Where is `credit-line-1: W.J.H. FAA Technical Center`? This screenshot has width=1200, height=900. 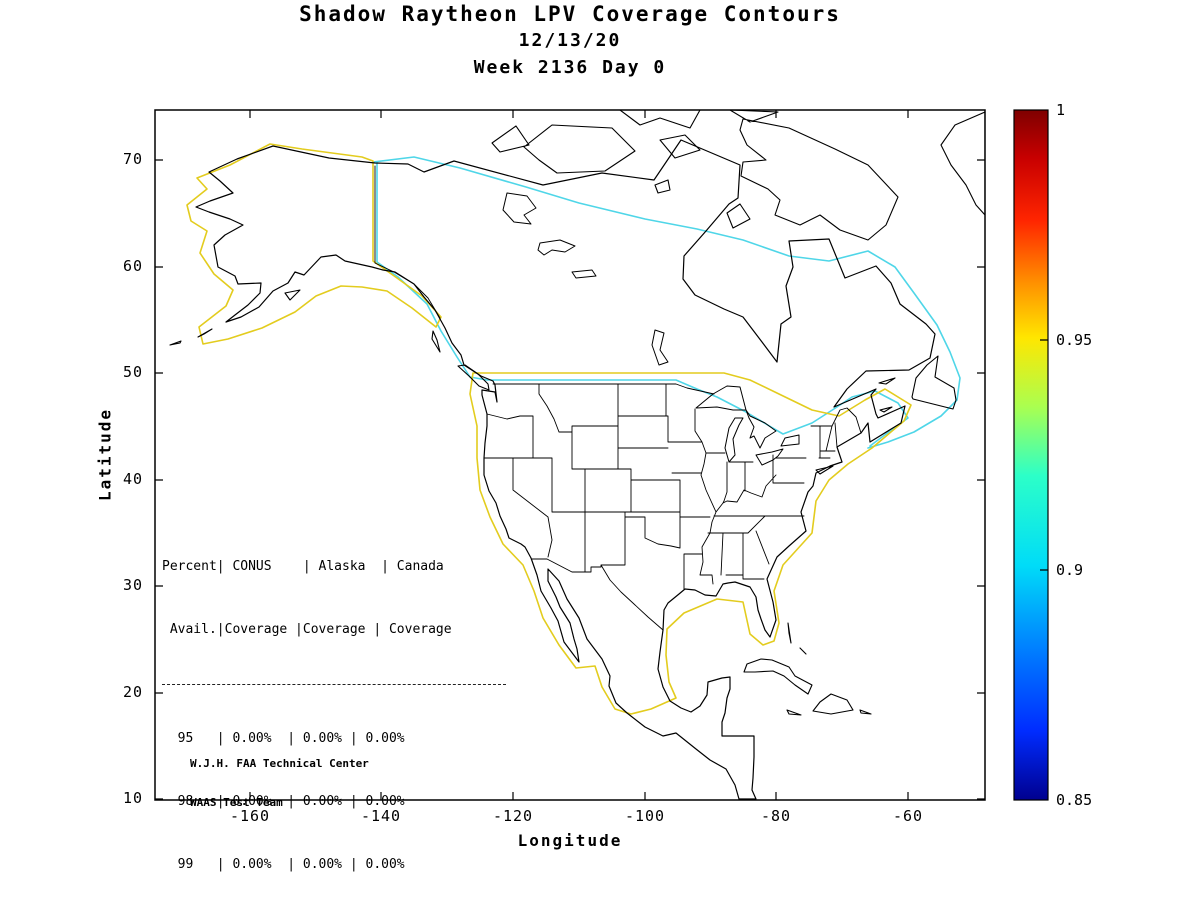 credit-line-1: W.J.H. FAA Technical Center is located at coordinates (279, 763).